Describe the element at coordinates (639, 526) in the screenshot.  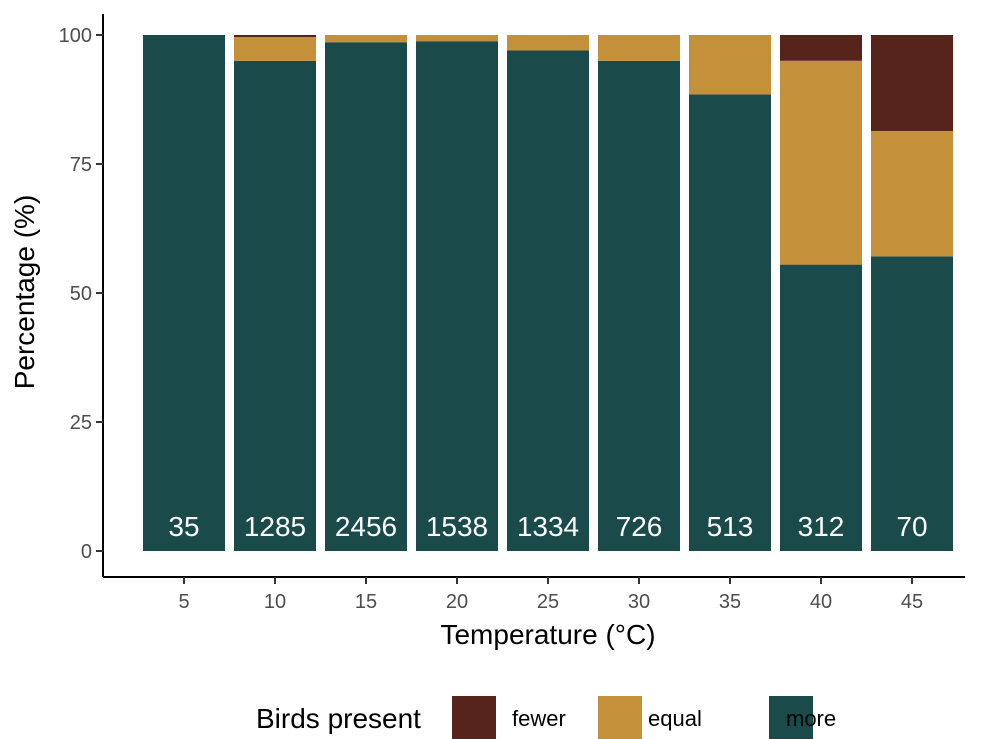
I see `count-label-30: 726` at that location.